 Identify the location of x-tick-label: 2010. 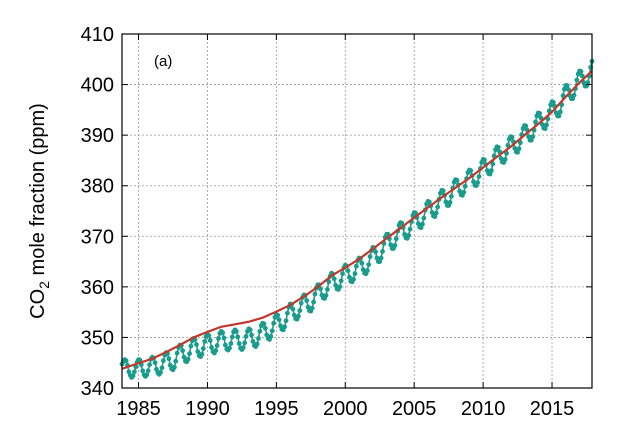
(483, 409).